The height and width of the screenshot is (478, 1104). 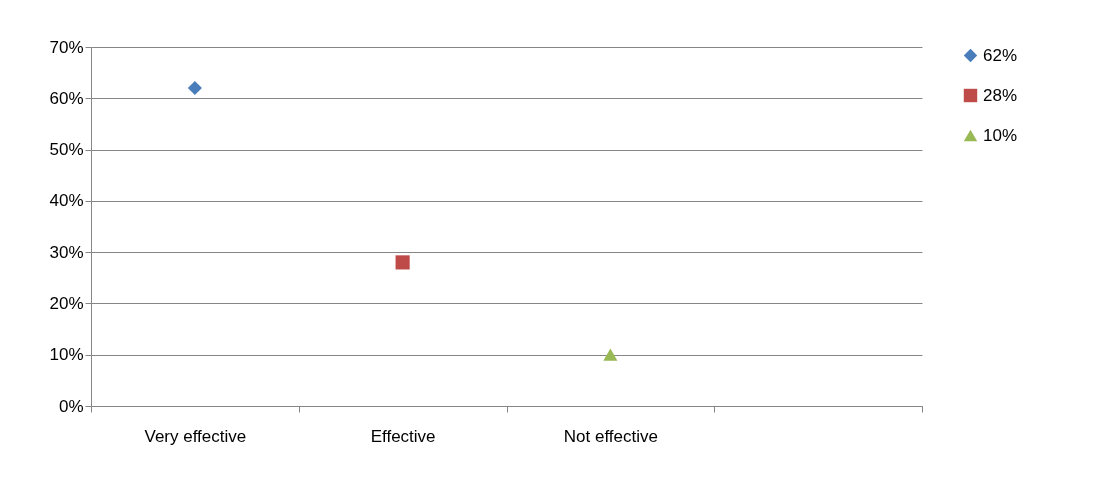 What do you see at coordinates (403, 436) in the screenshot?
I see `x-tick-label: Effective` at bounding box center [403, 436].